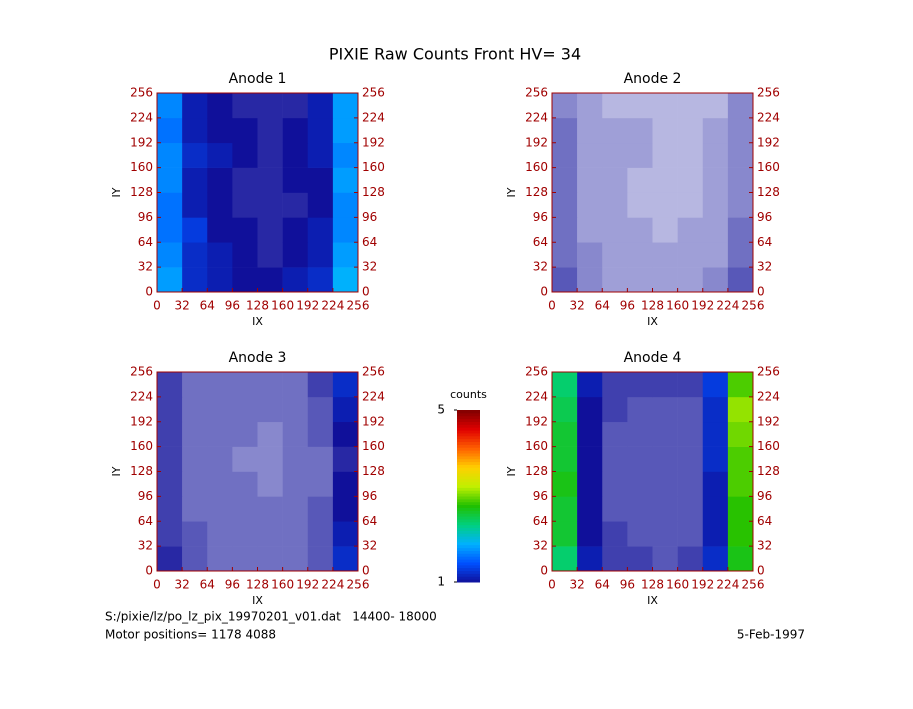 This screenshot has width=913, height=709. What do you see at coordinates (441, 582) in the screenshot?
I see `colorbar-tick-label: 1` at bounding box center [441, 582].